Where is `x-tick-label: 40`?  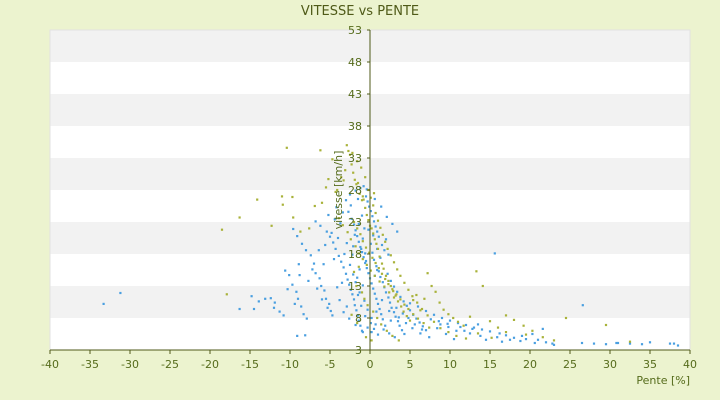
x-tick-label: 40 is located at coordinates (690, 364).